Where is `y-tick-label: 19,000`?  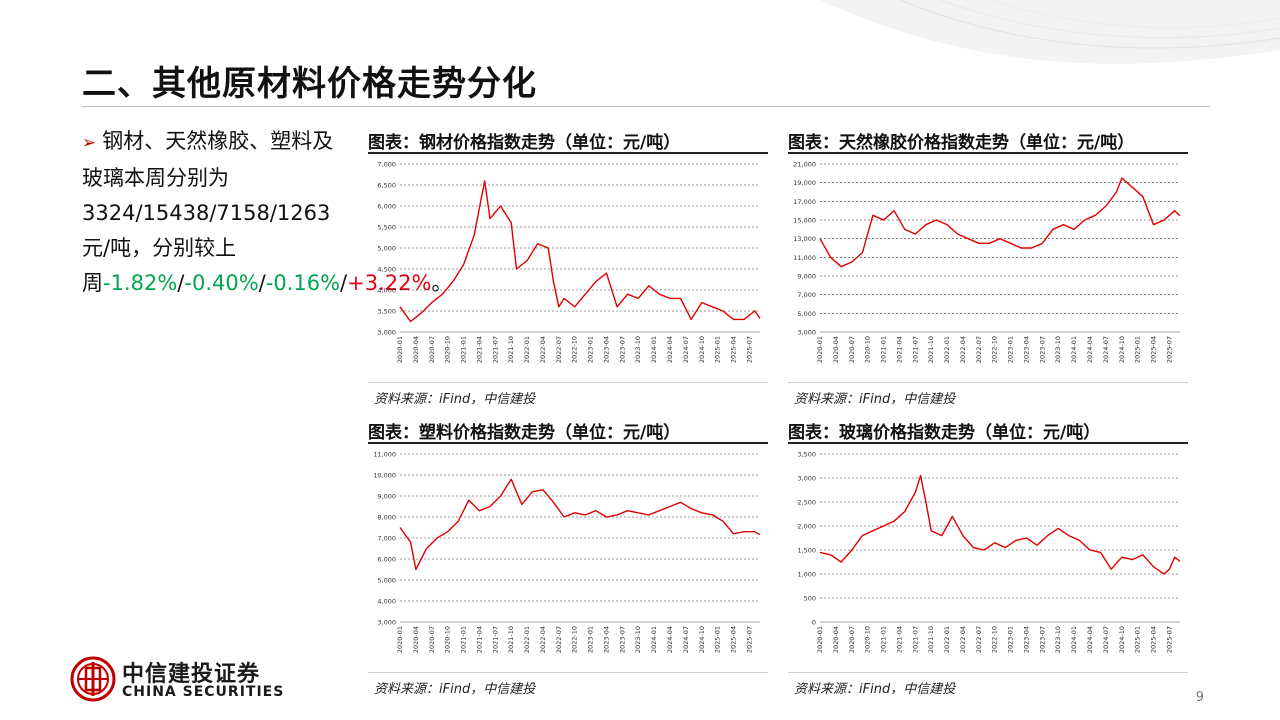 y-tick-label: 19,000 is located at coordinates (804, 183).